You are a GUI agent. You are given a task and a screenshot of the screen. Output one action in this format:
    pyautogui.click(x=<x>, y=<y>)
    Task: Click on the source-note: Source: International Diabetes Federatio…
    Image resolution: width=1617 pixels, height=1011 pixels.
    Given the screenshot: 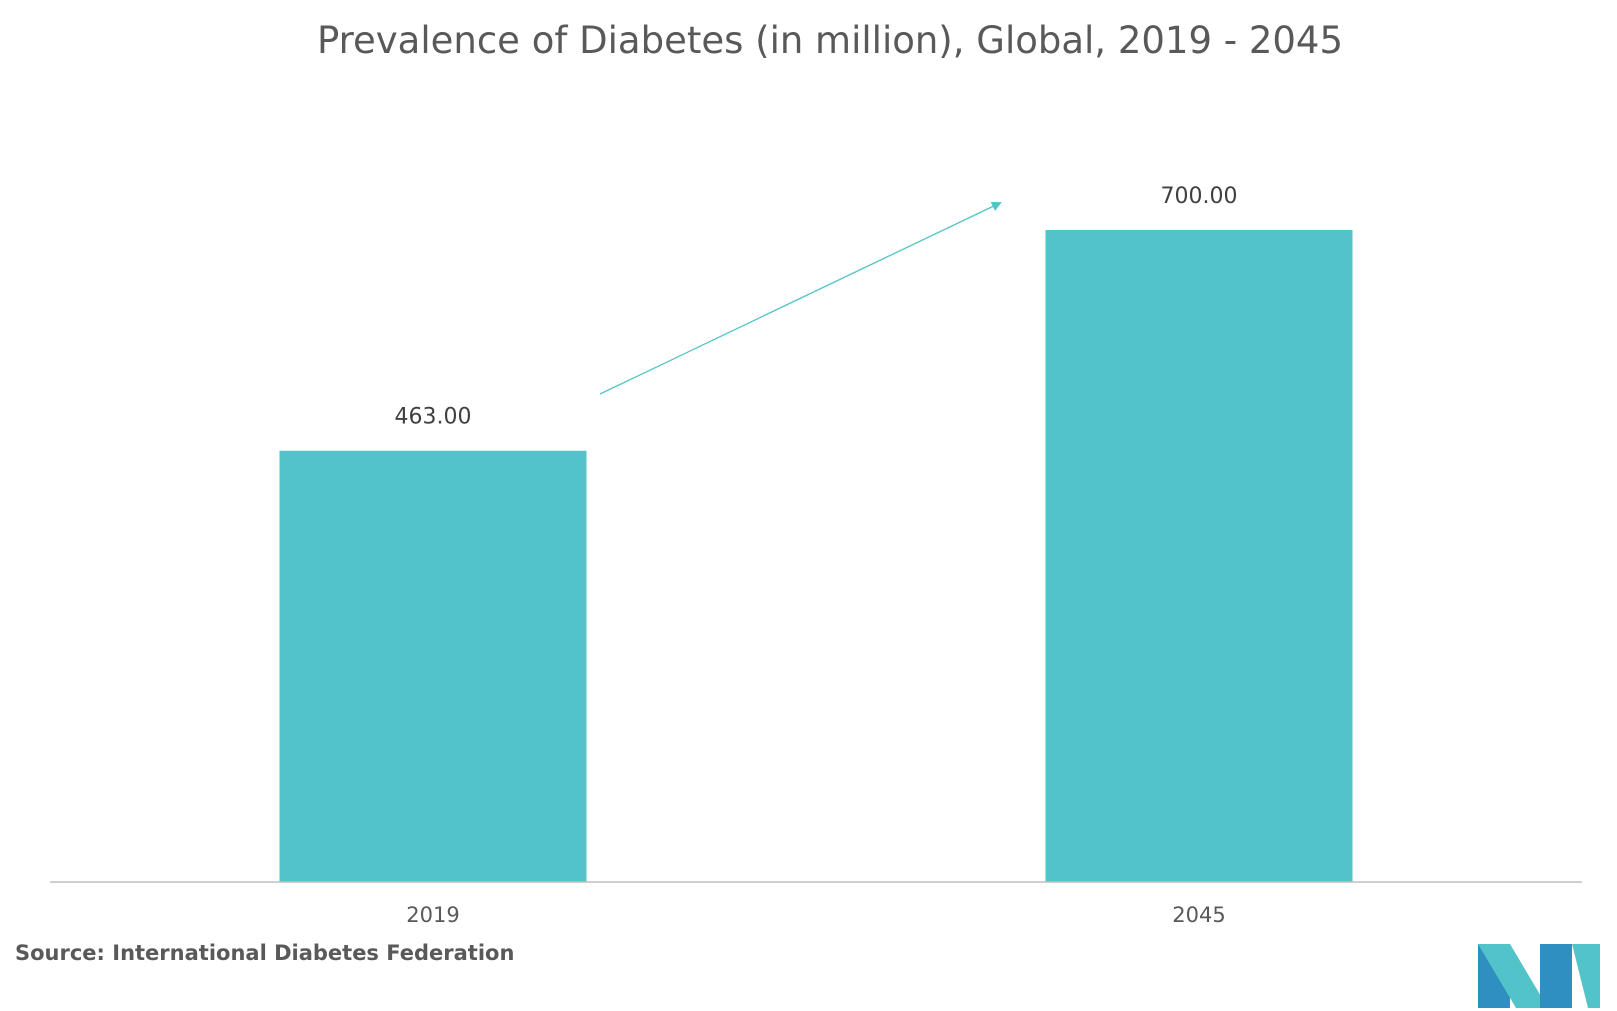 What is the action you would take?
    pyautogui.click(x=264, y=953)
    